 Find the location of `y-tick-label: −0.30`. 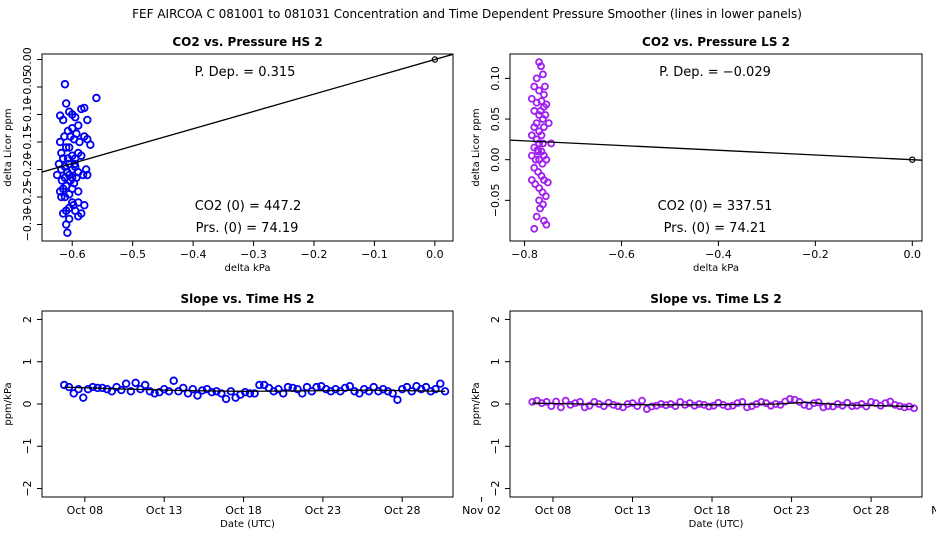

y-tick-label: −0.30 is located at coordinates (27, 225).